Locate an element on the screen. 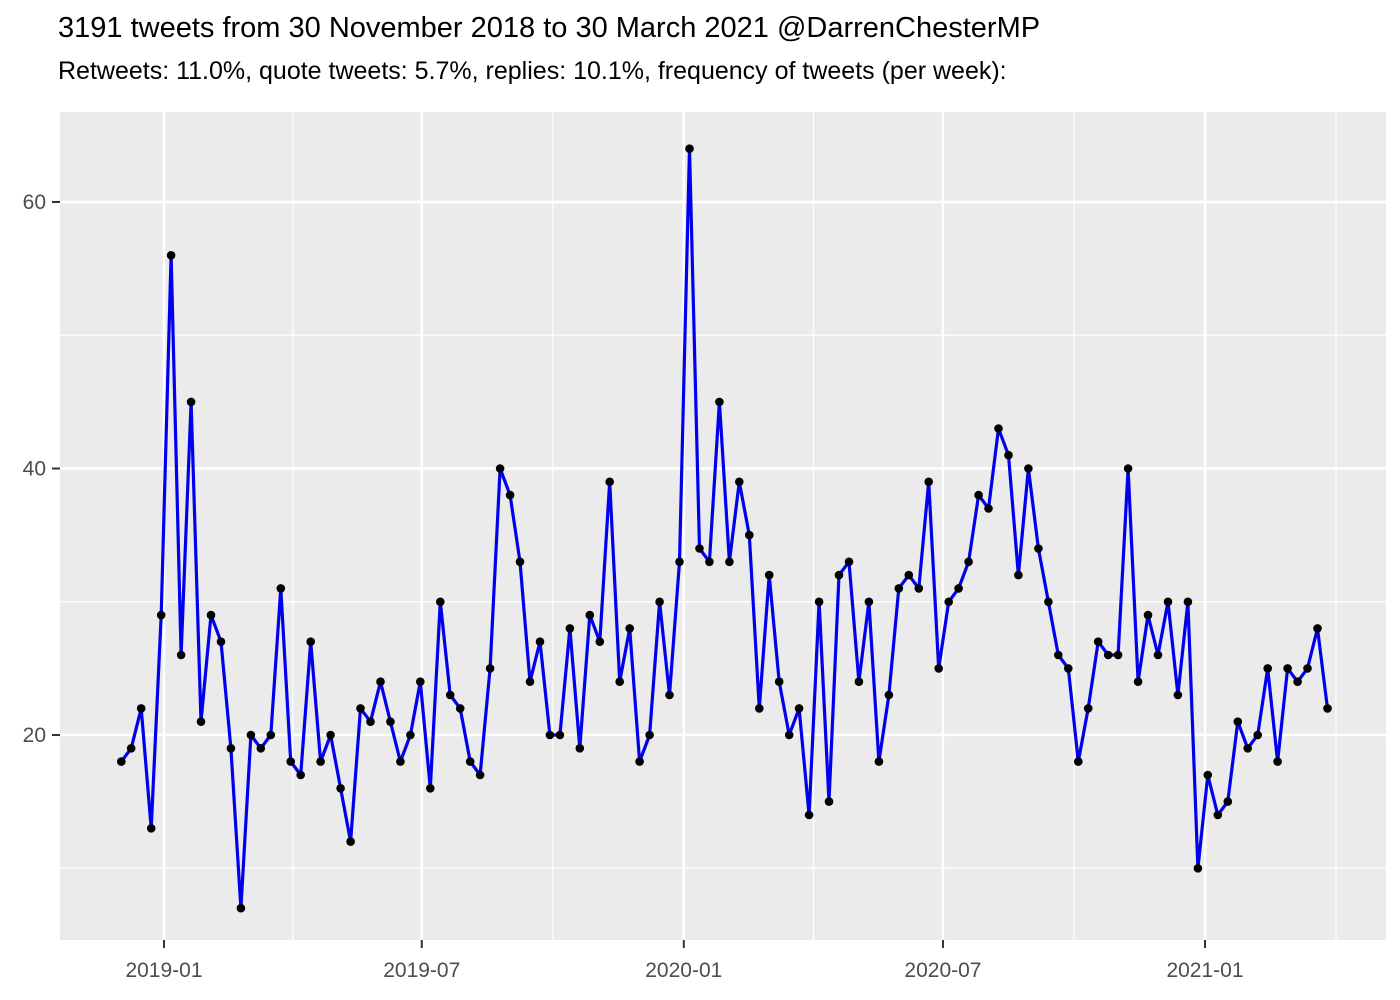 The image size is (1400, 1000). y-axis-label: 40 is located at coordinates (34, 469).